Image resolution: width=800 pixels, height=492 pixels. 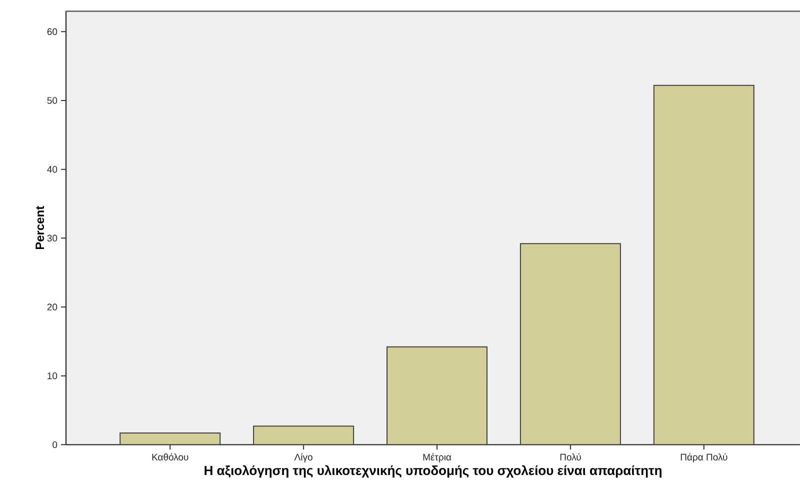 I want to click on x-tick-label: Λίγο, so click(x=303, y=457).